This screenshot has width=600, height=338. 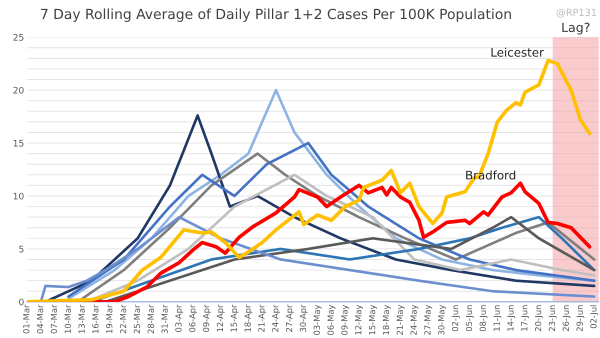 What do you see at coordinates (538, 318) in the screenshot?
I see `x-tick-label: 20-Jun` at bounding box center [538, 318].